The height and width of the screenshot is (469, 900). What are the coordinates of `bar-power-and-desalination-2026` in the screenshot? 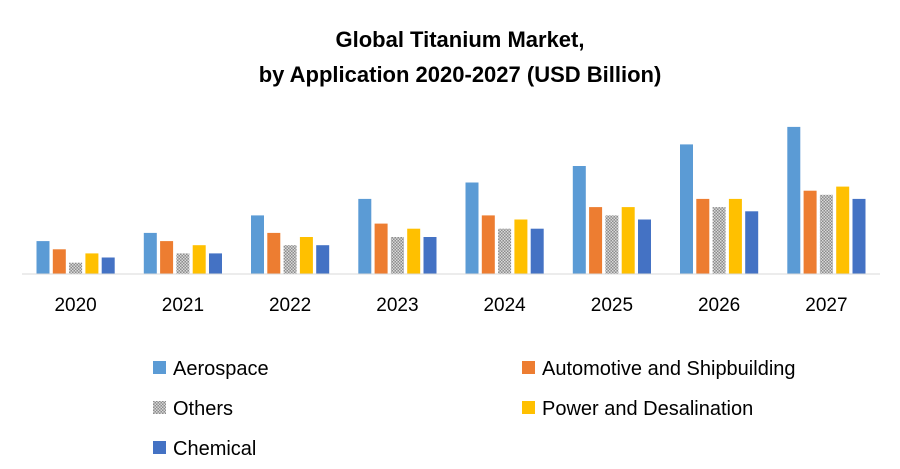 It's located at (735, 236).